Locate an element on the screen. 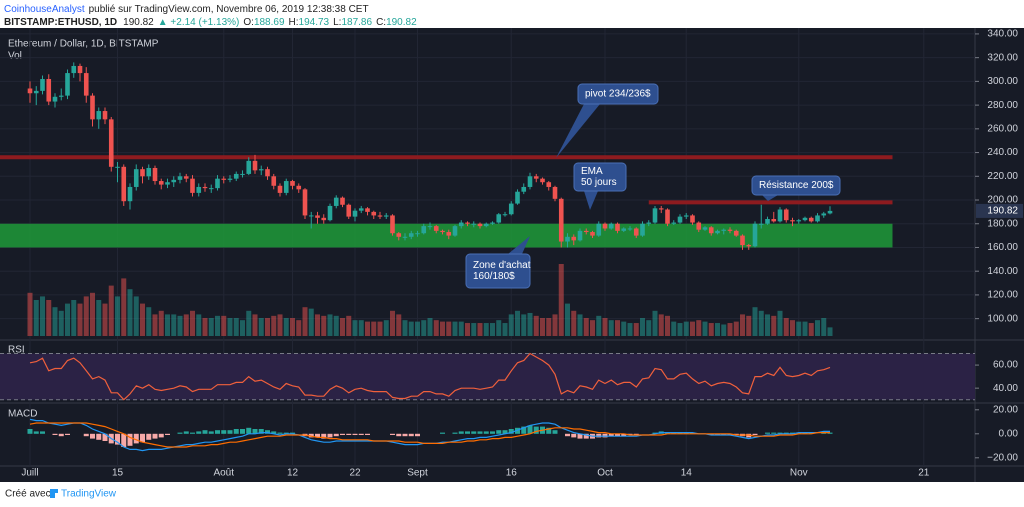 The height and width of the screenshot is (507, 1024). user: CoinhouseAnalyst is located at coordinates (44, 9).